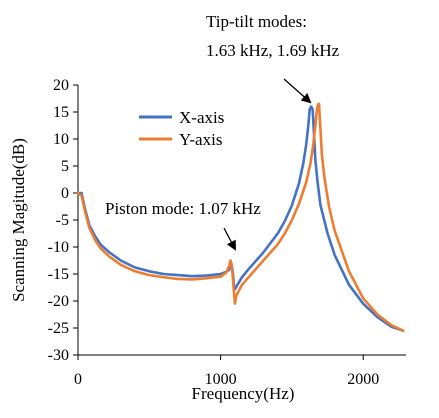 The height and width of the screenshot is (418, 439). What do you see at coordinates (18, 220) in the screenshot?
I see `y-axis-label: Scanning Magitude(dB)` at bounding box center [18, 220].